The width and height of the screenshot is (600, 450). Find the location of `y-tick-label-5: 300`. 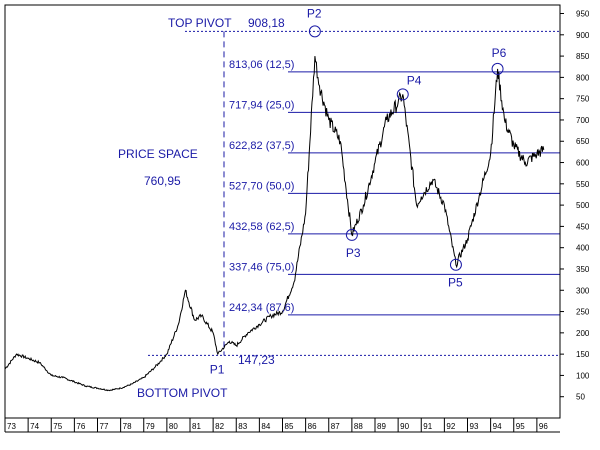

y-tick-label-5: 300 is located at coordinates (583, 290).